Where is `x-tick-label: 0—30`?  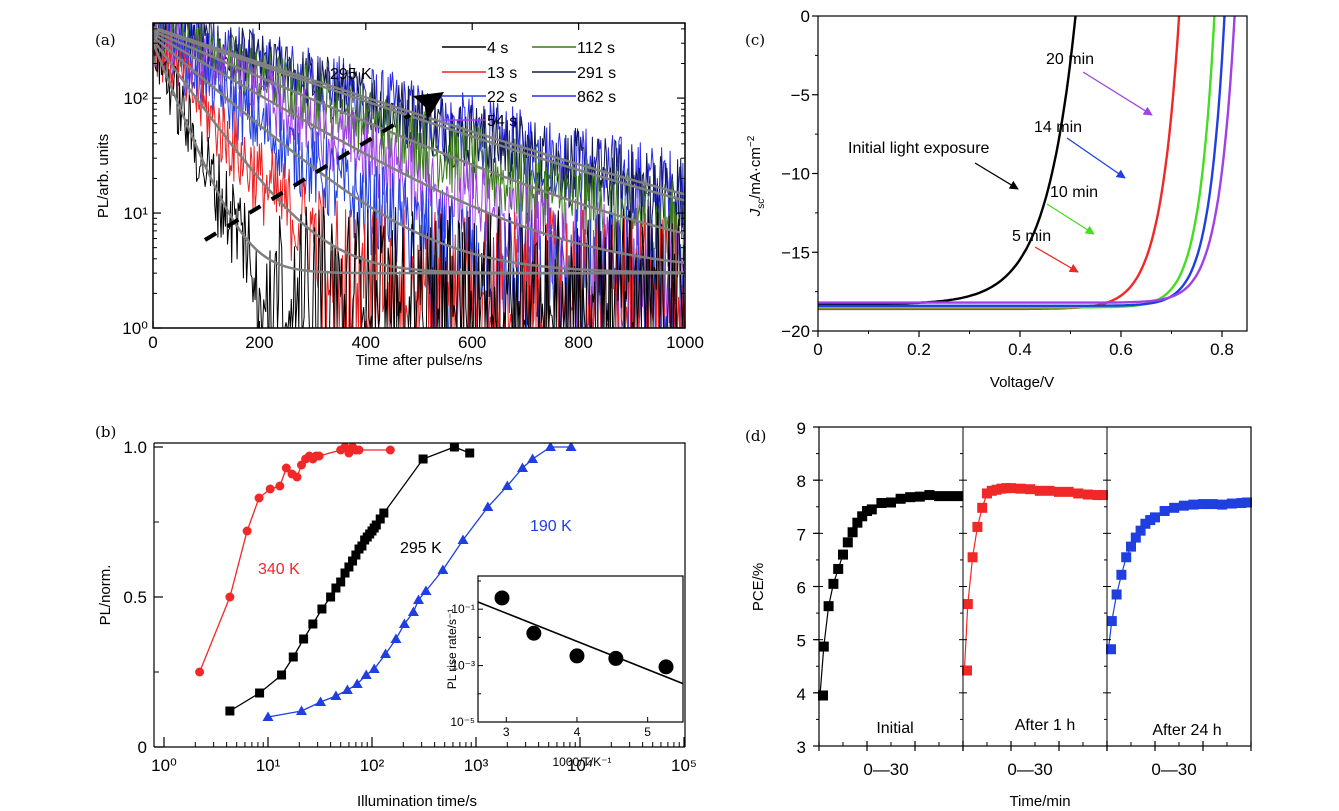 x-tick-label: 0—30 is located at coordinates (1029, 769).